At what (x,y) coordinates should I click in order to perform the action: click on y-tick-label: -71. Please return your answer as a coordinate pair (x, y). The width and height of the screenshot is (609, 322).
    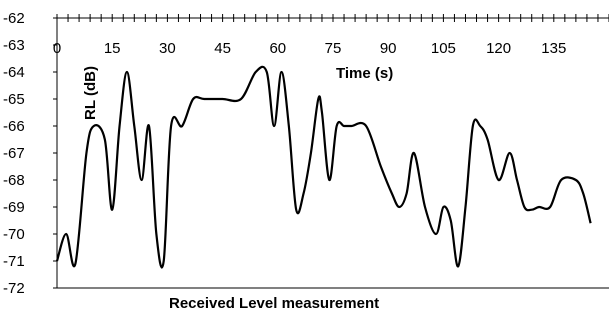
    Looking at the image, I should click on (14, 261).